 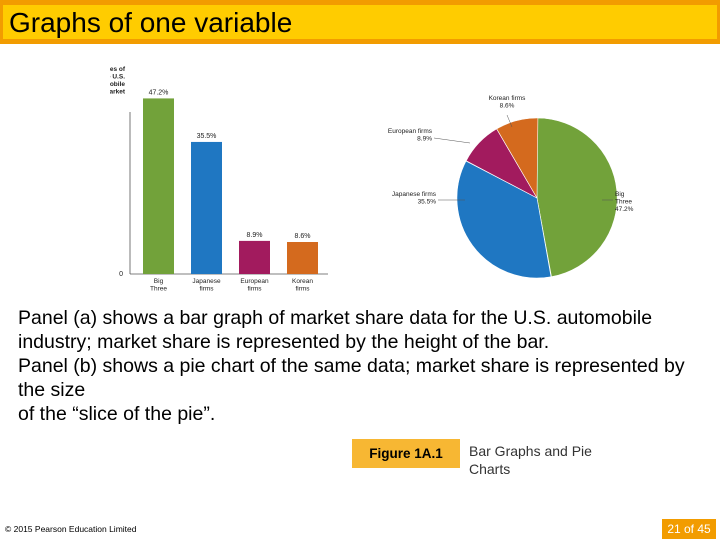 What do you see at coordinates (121, 274) in the screenshot?
I see `y-tick-label: 0` at bounding box center [121, 274].